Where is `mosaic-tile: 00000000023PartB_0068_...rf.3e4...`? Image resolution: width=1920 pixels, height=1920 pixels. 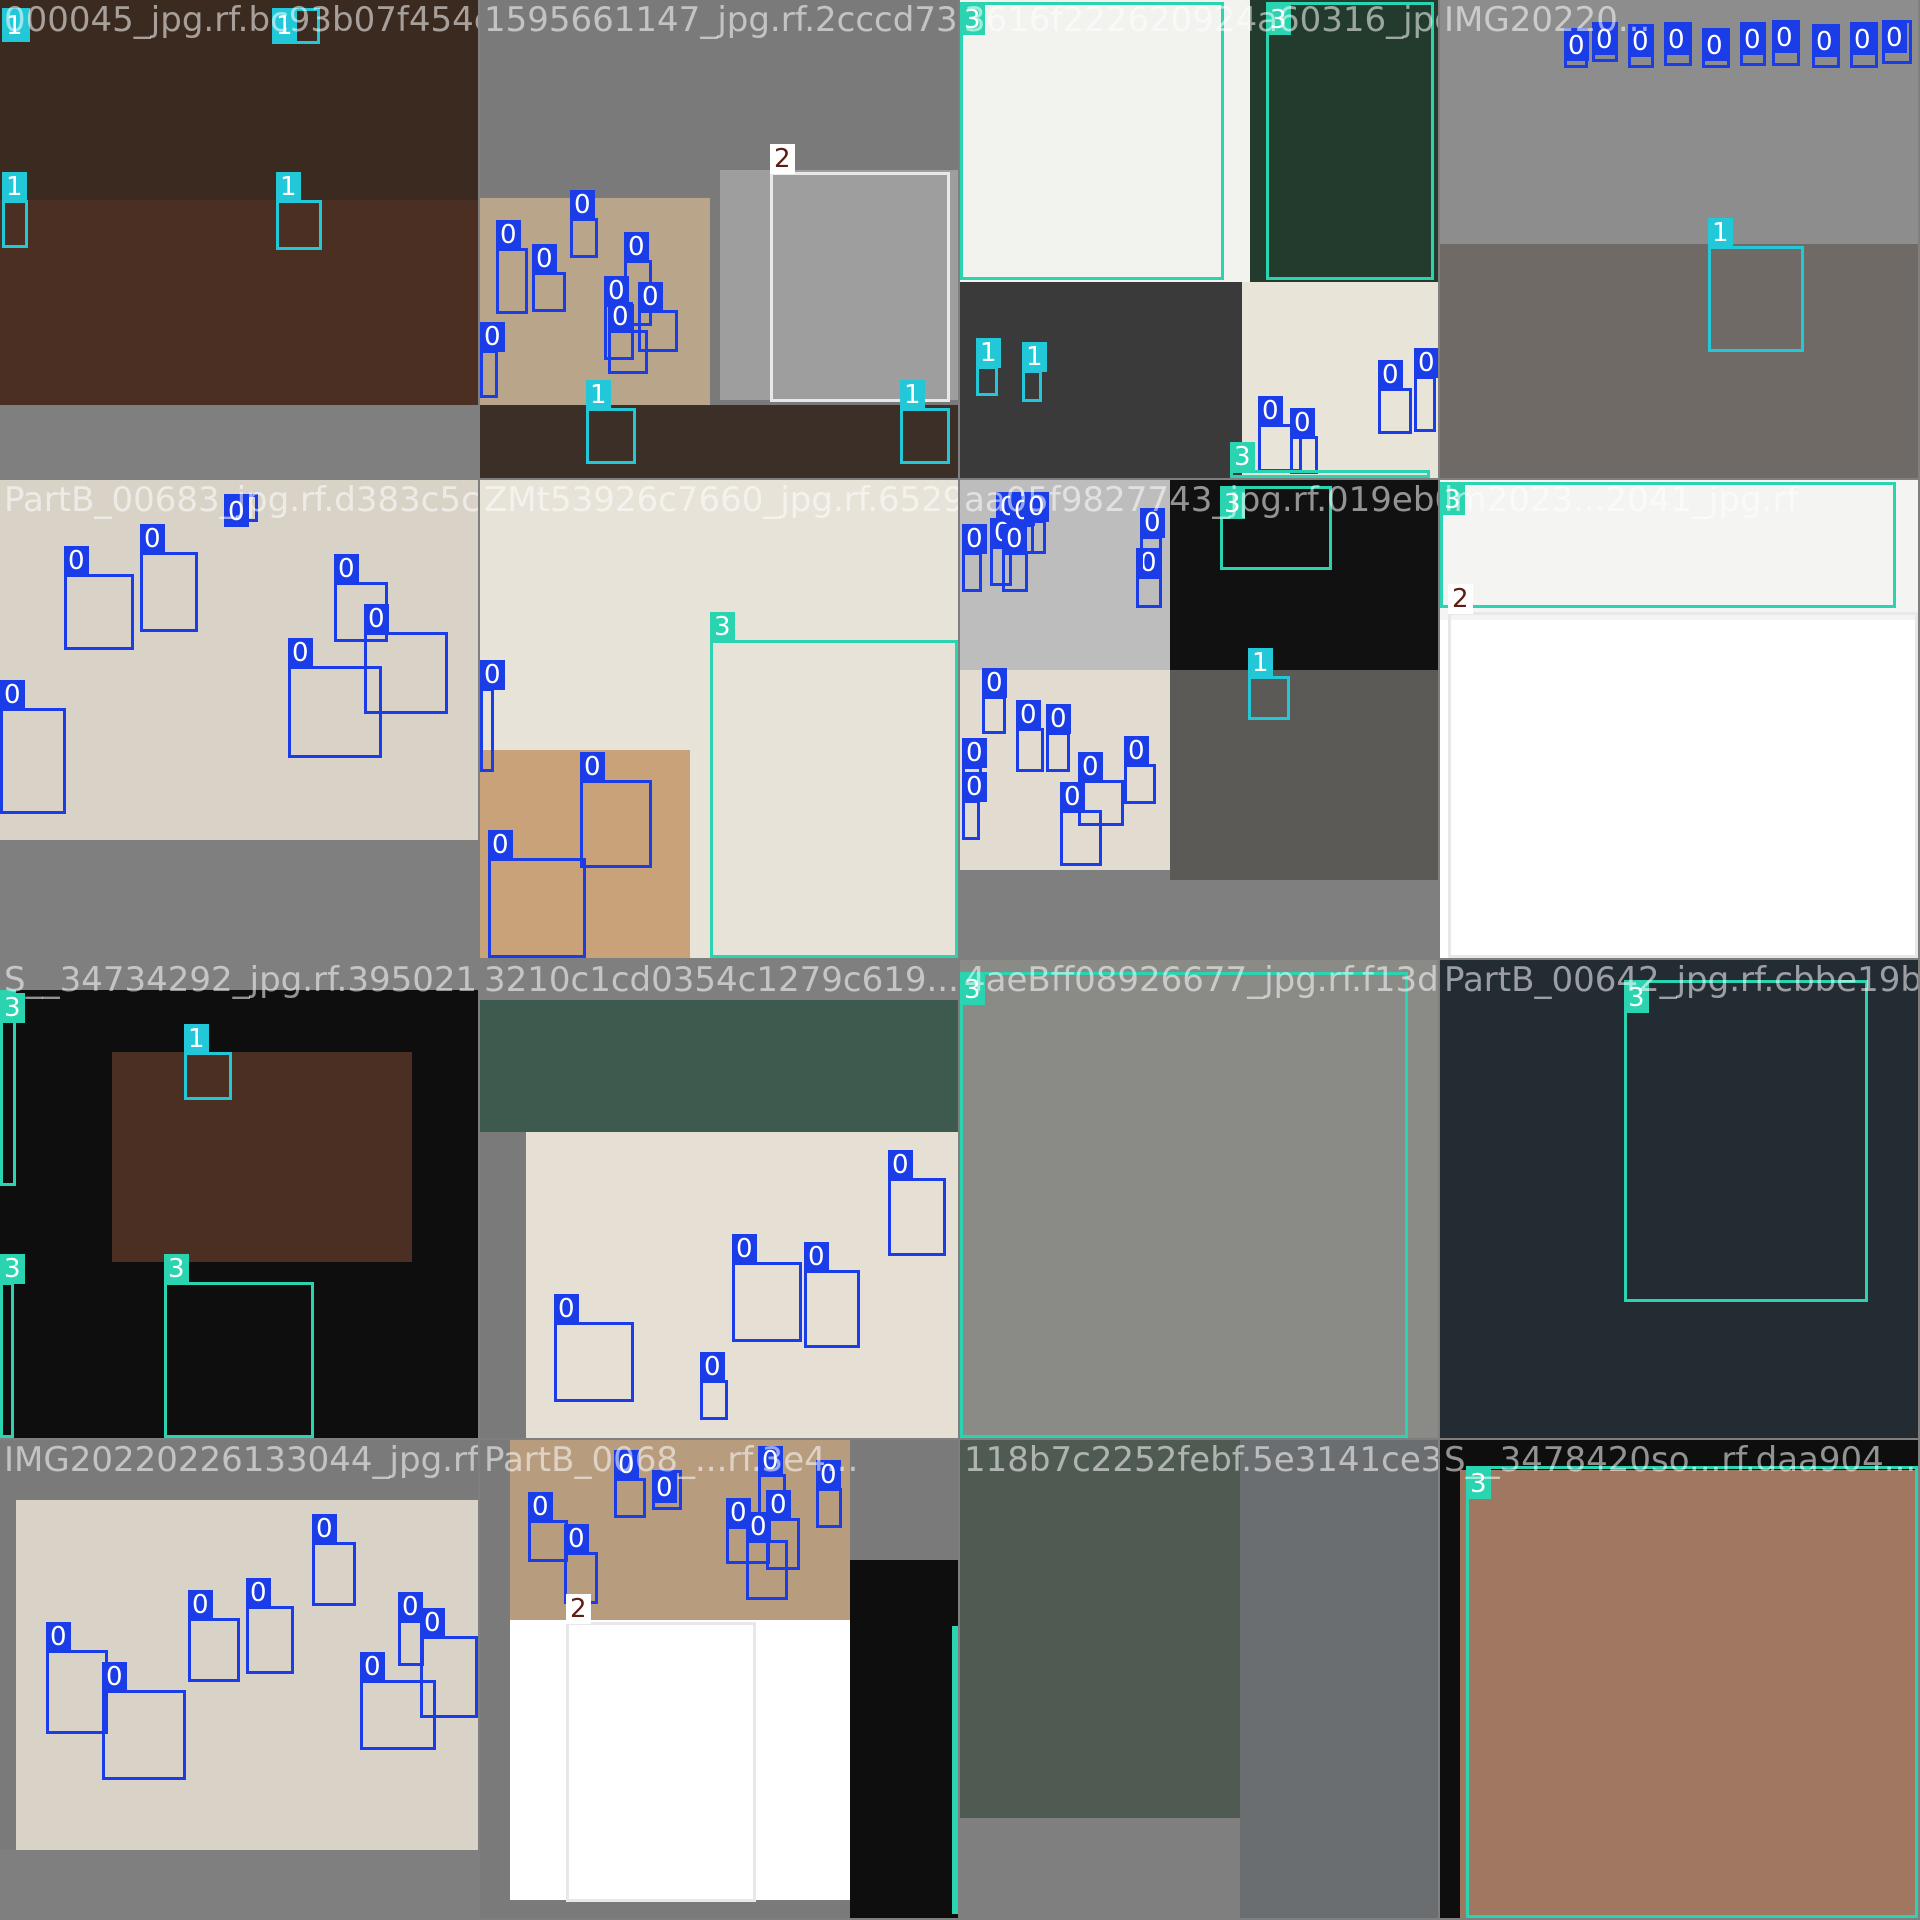 mosaic-tile: 00000000023PartB_0068_...rf.3e4... is located at coordinates (719, 1679).